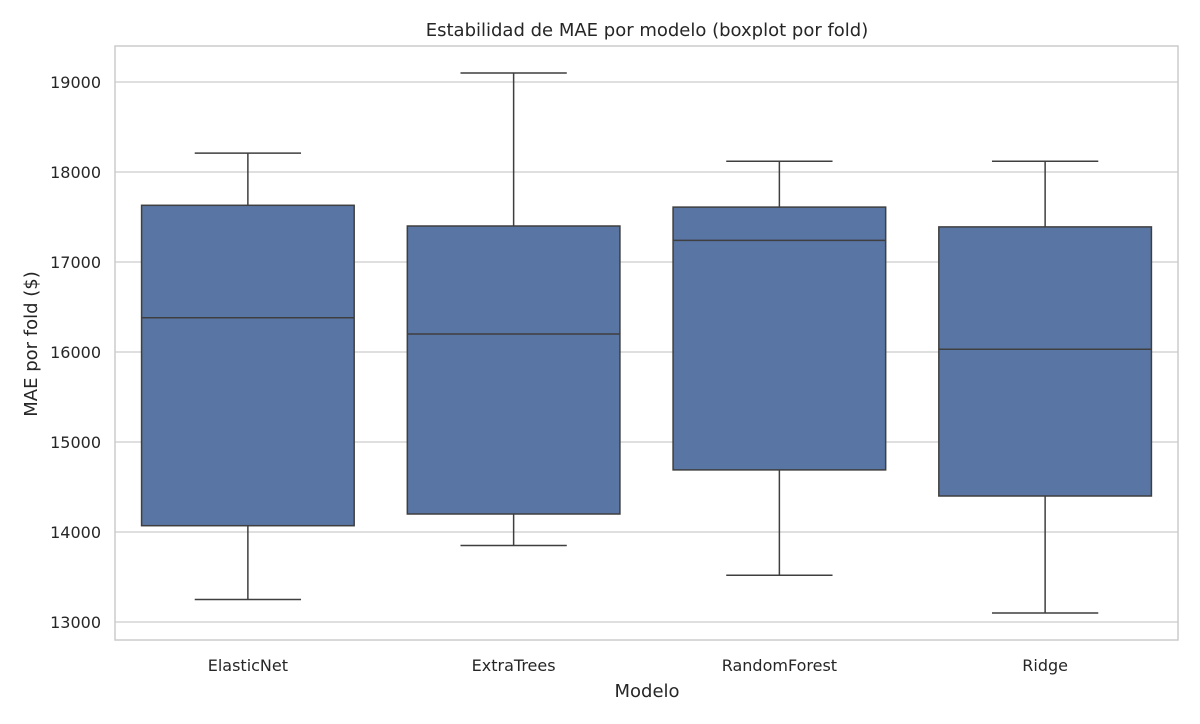 The width and height of the screenshot is (1200, 724). I want to click on x-tick-label: ExtraTrees, so click(514, 665).